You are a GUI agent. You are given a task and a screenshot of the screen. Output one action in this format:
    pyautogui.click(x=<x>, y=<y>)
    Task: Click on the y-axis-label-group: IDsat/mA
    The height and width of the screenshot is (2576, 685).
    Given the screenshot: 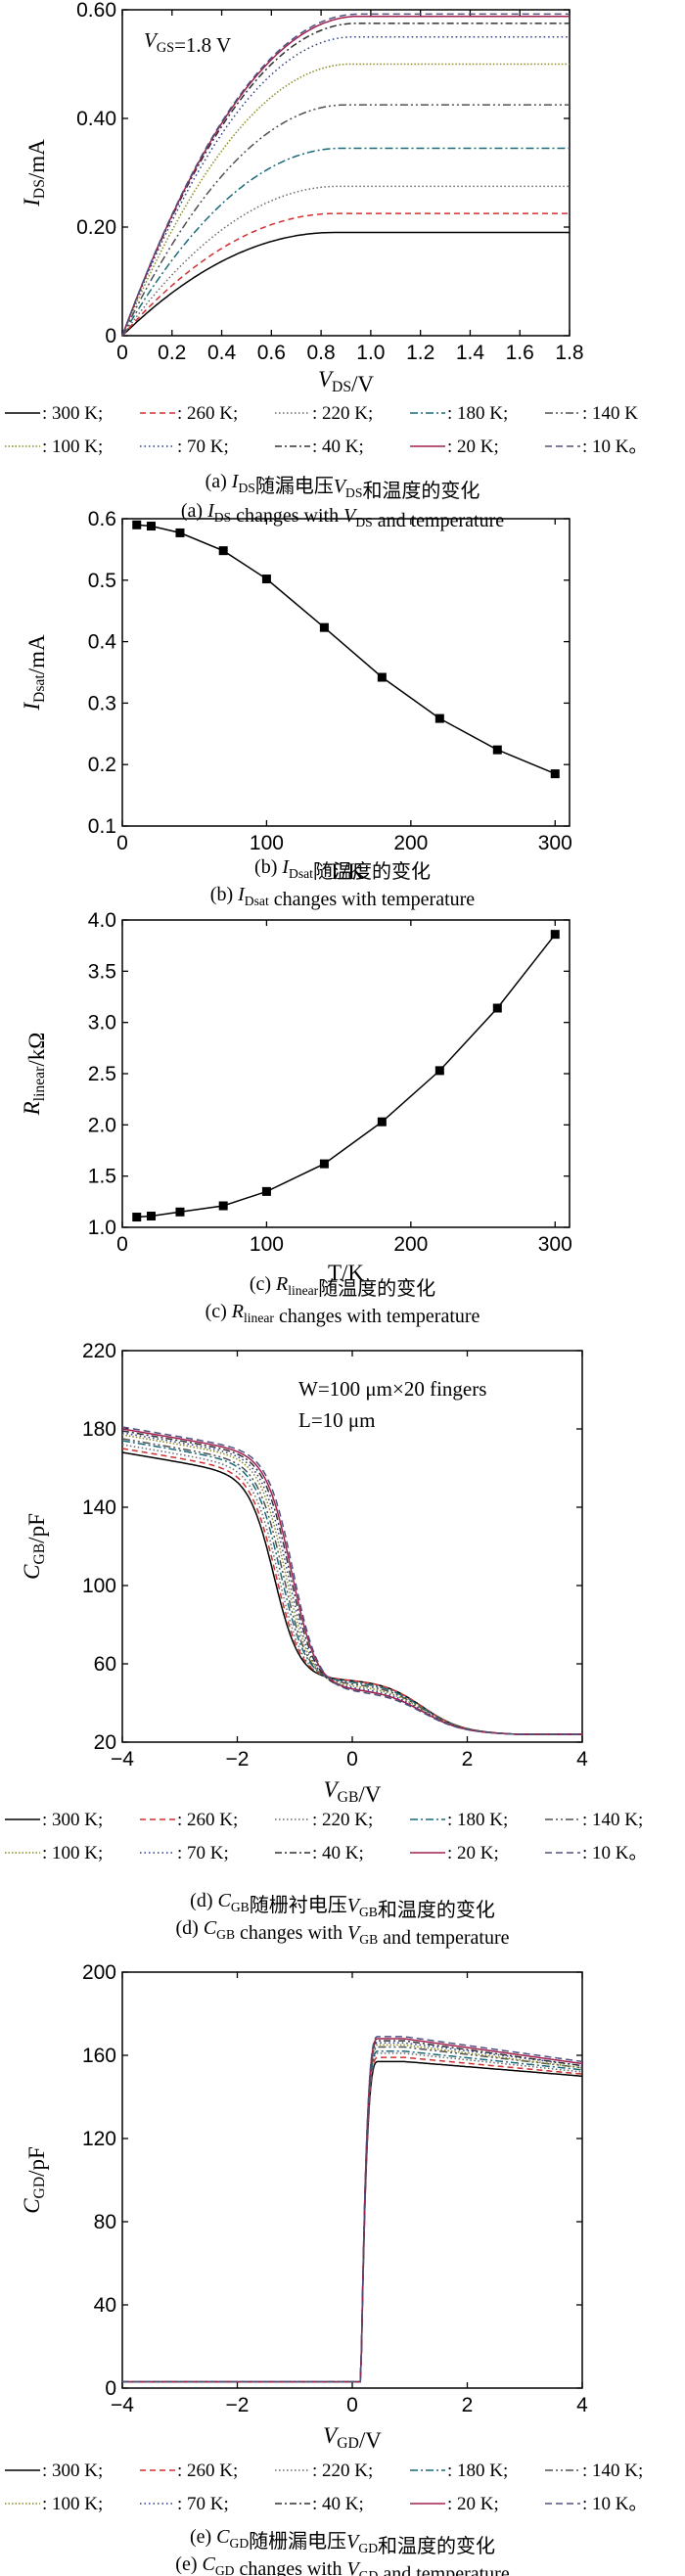 What is the action you would take?
    pyautogui.click(x=35, y=673)
    